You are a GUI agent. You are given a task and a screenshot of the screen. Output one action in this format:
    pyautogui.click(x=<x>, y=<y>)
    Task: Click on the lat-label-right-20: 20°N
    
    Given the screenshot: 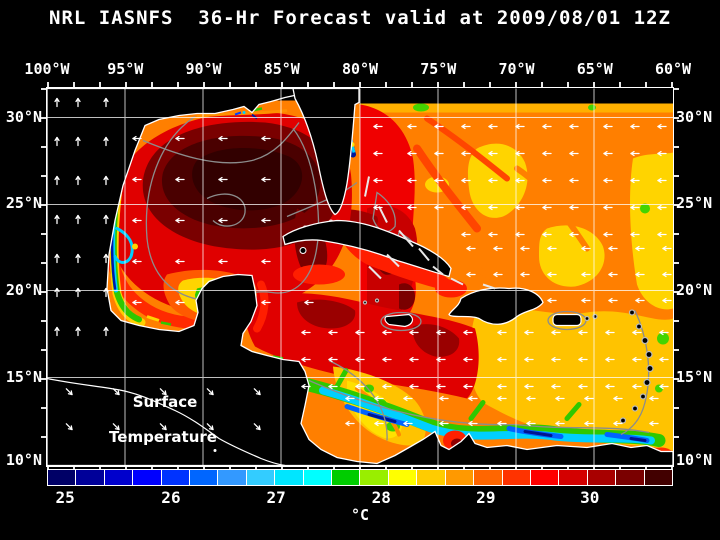 What is the action you would take?
    pyautogui.click(x=694, y=290)
    